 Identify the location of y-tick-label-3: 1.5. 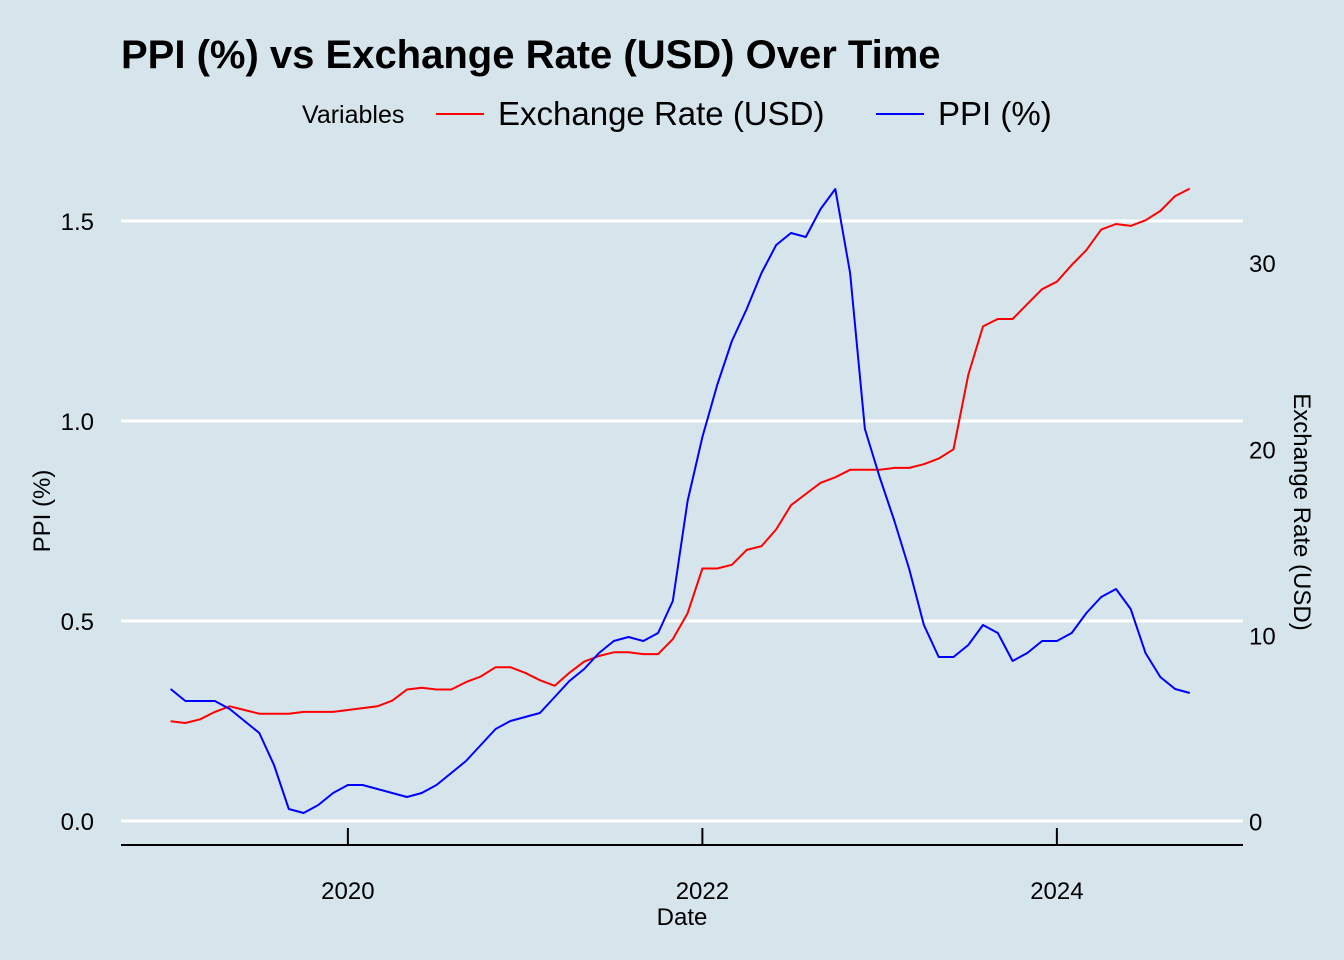
(77, 222).